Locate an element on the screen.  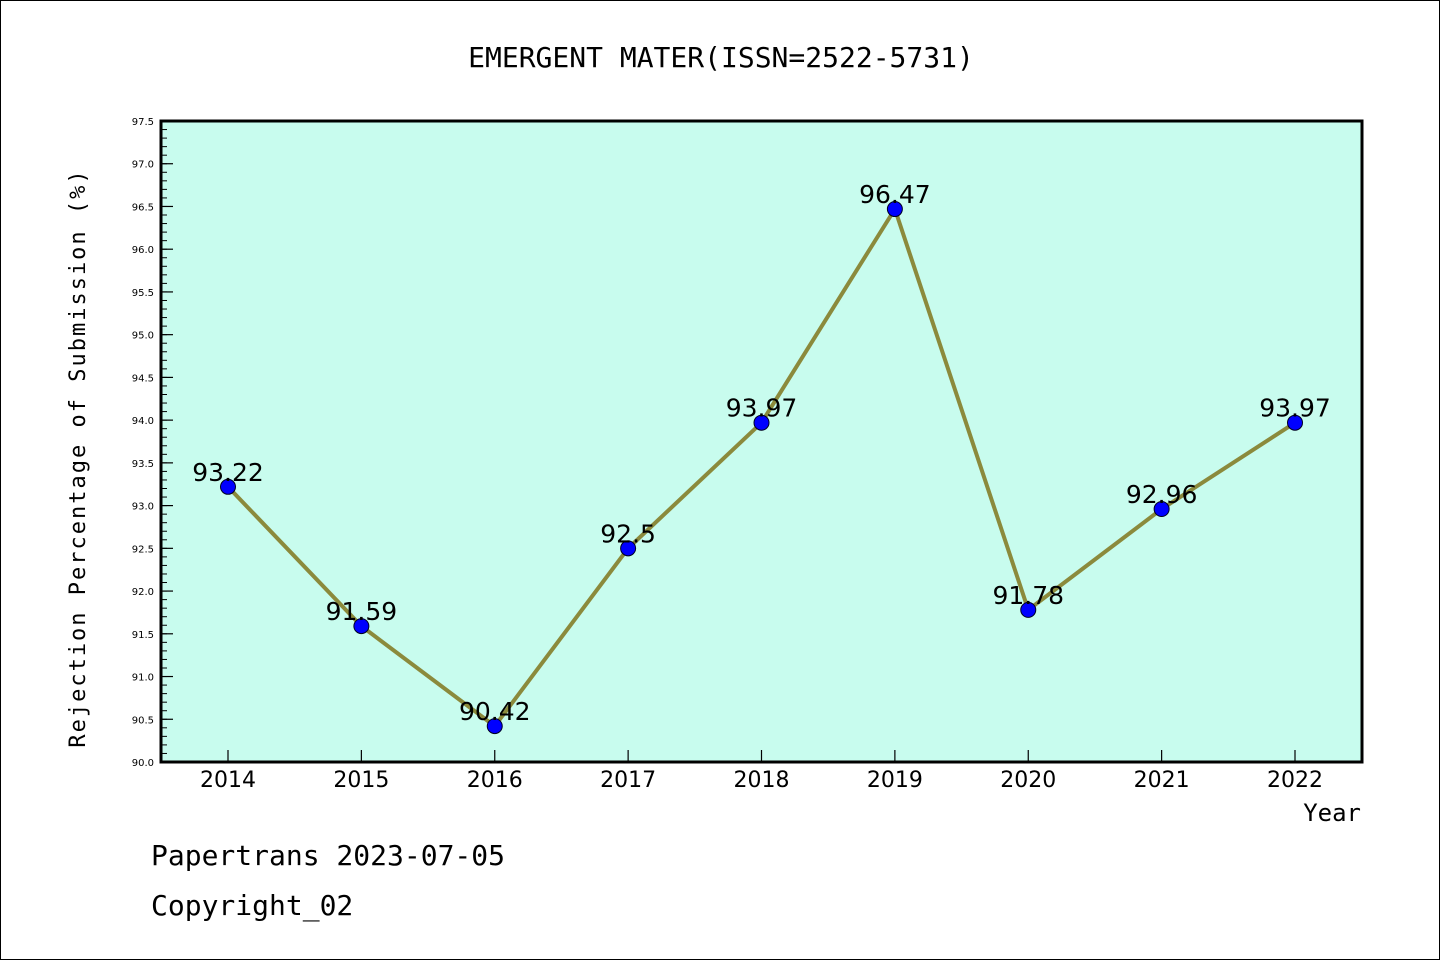
x-tick-label: 2022 is located at coordinates (1295, 780).